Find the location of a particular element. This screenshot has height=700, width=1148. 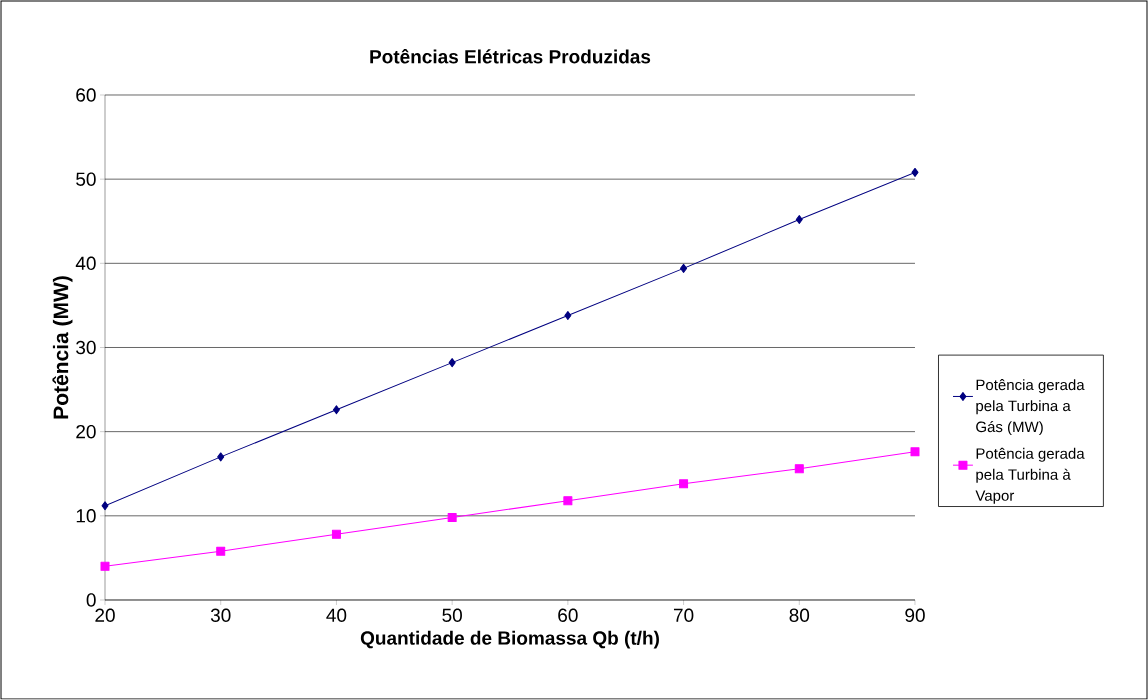

x-tick-label: 50 is located at coordinates (452, 615).